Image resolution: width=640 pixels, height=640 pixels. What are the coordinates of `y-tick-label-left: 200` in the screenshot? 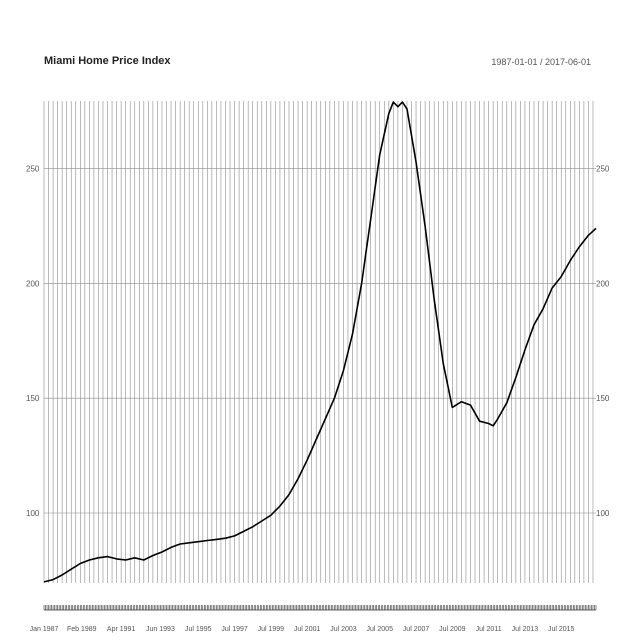 It's located at (33, 283).